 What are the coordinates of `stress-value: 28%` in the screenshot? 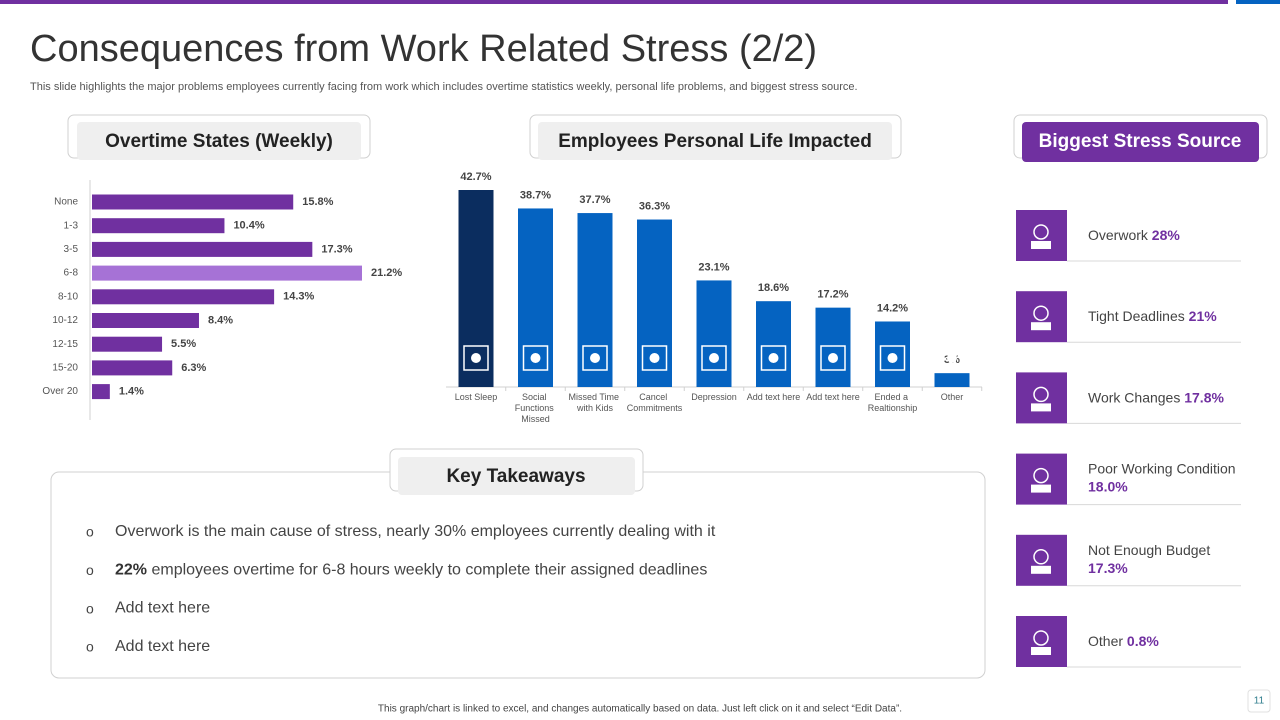 It's located at (1166, 235).